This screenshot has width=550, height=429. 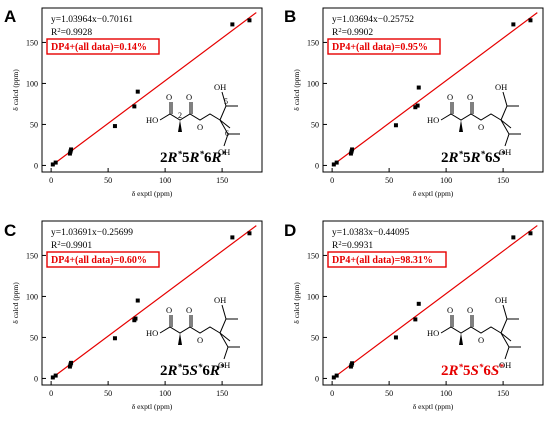 What do you see at coordinates (380, 47) in the screenshot?
I see `dp4-probability: DP4+(all data)=0.95%` at bounding box center [380, 47].